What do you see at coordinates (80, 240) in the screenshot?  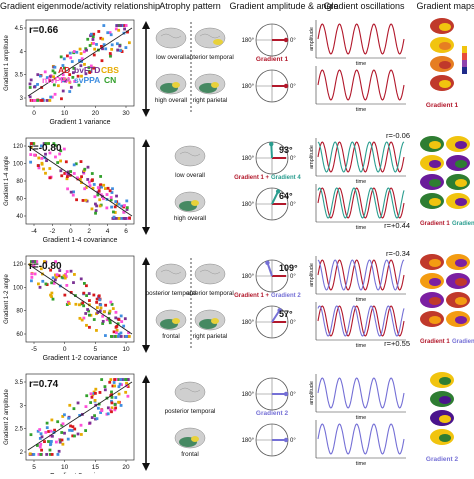 I see `x-axis-label: Gradient 1-4 covariance` at bounding box center [80, 240].